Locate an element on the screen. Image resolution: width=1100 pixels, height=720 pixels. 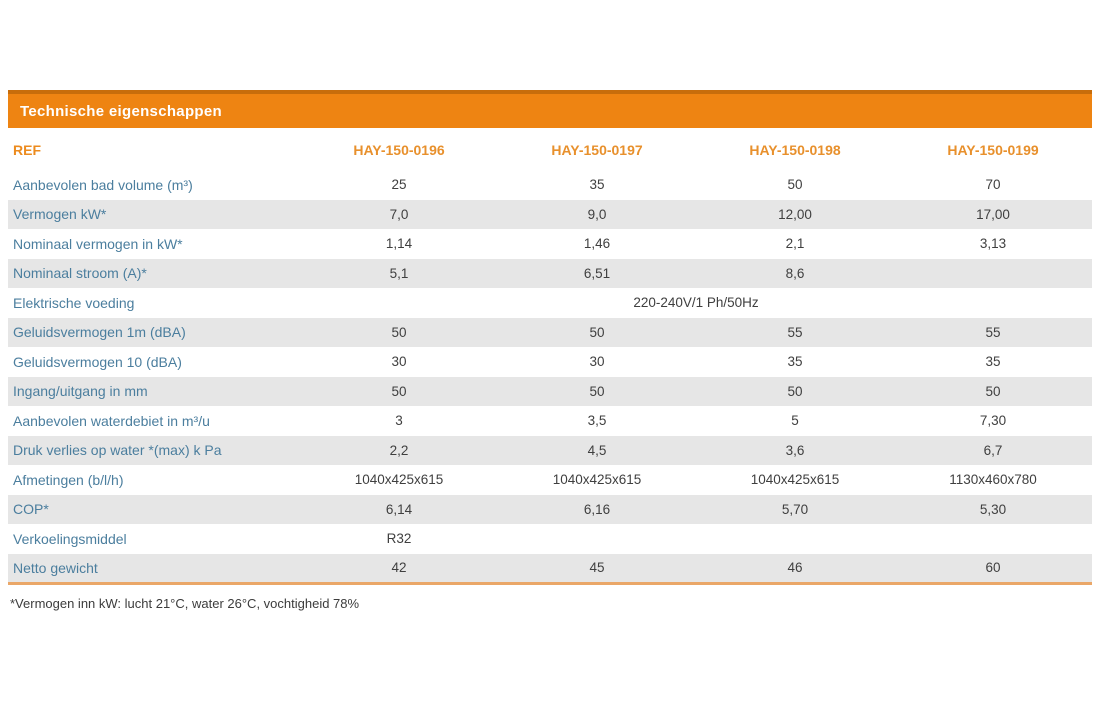
row-label: Nominaal vermogen in kW* is located at coordinates (98, 243).